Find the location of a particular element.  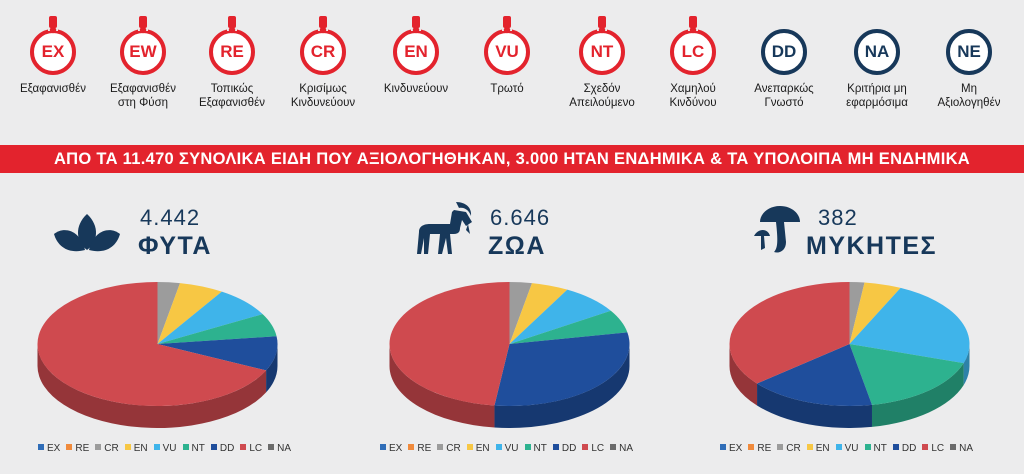

status-badge: NE is located at coordinates (969, 46).